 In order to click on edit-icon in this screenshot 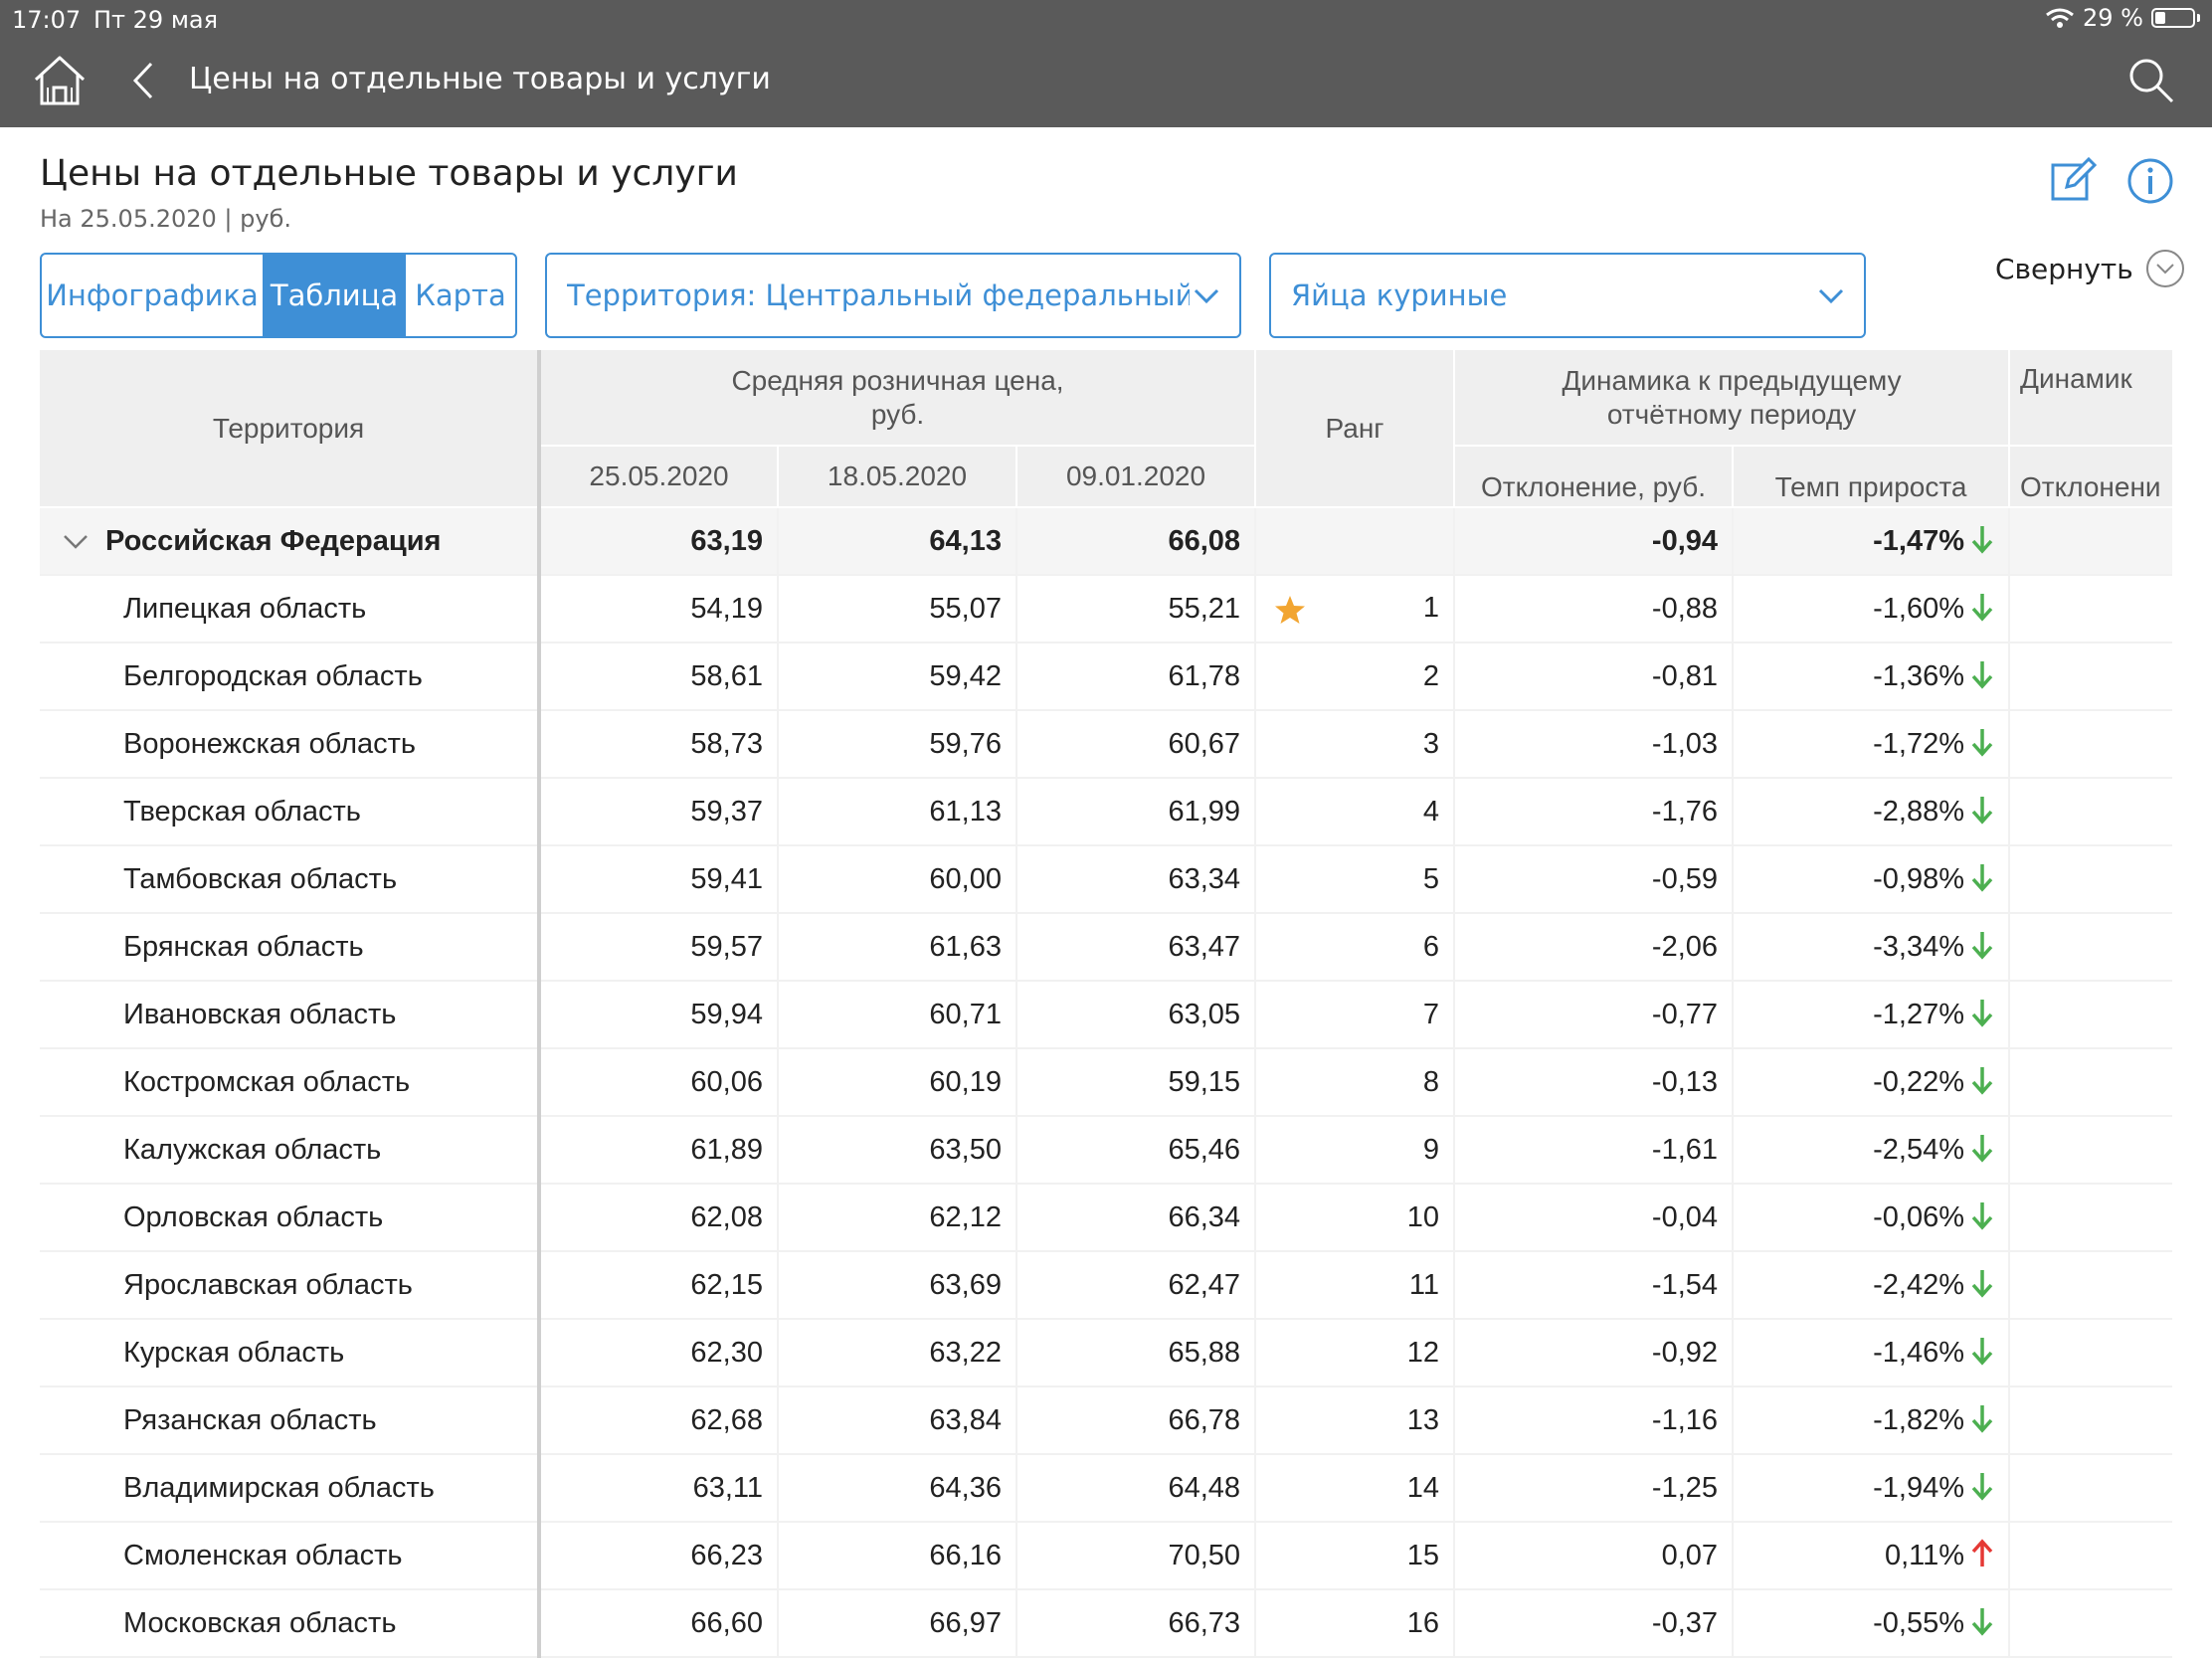, I will do `click(2074, 178)`.